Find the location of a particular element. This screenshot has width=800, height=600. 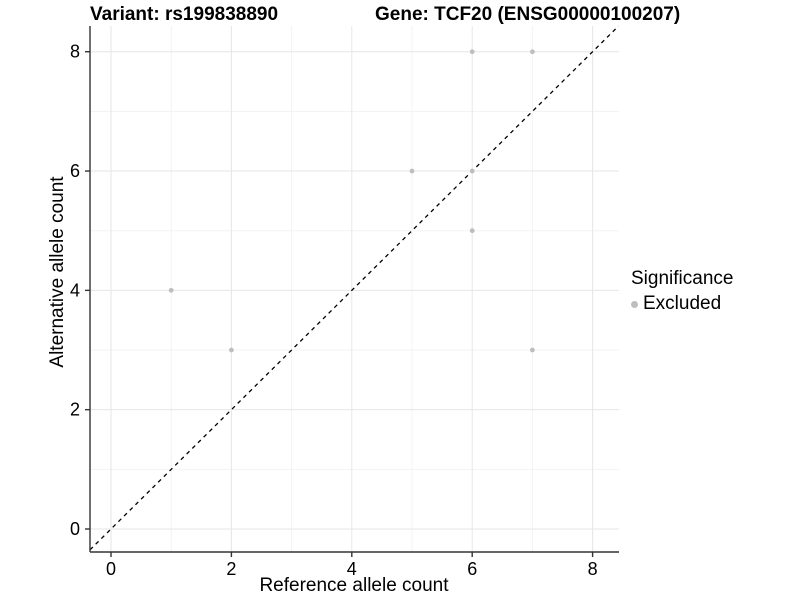

x-tick-label: 2 is located at coordinates (231, 569).